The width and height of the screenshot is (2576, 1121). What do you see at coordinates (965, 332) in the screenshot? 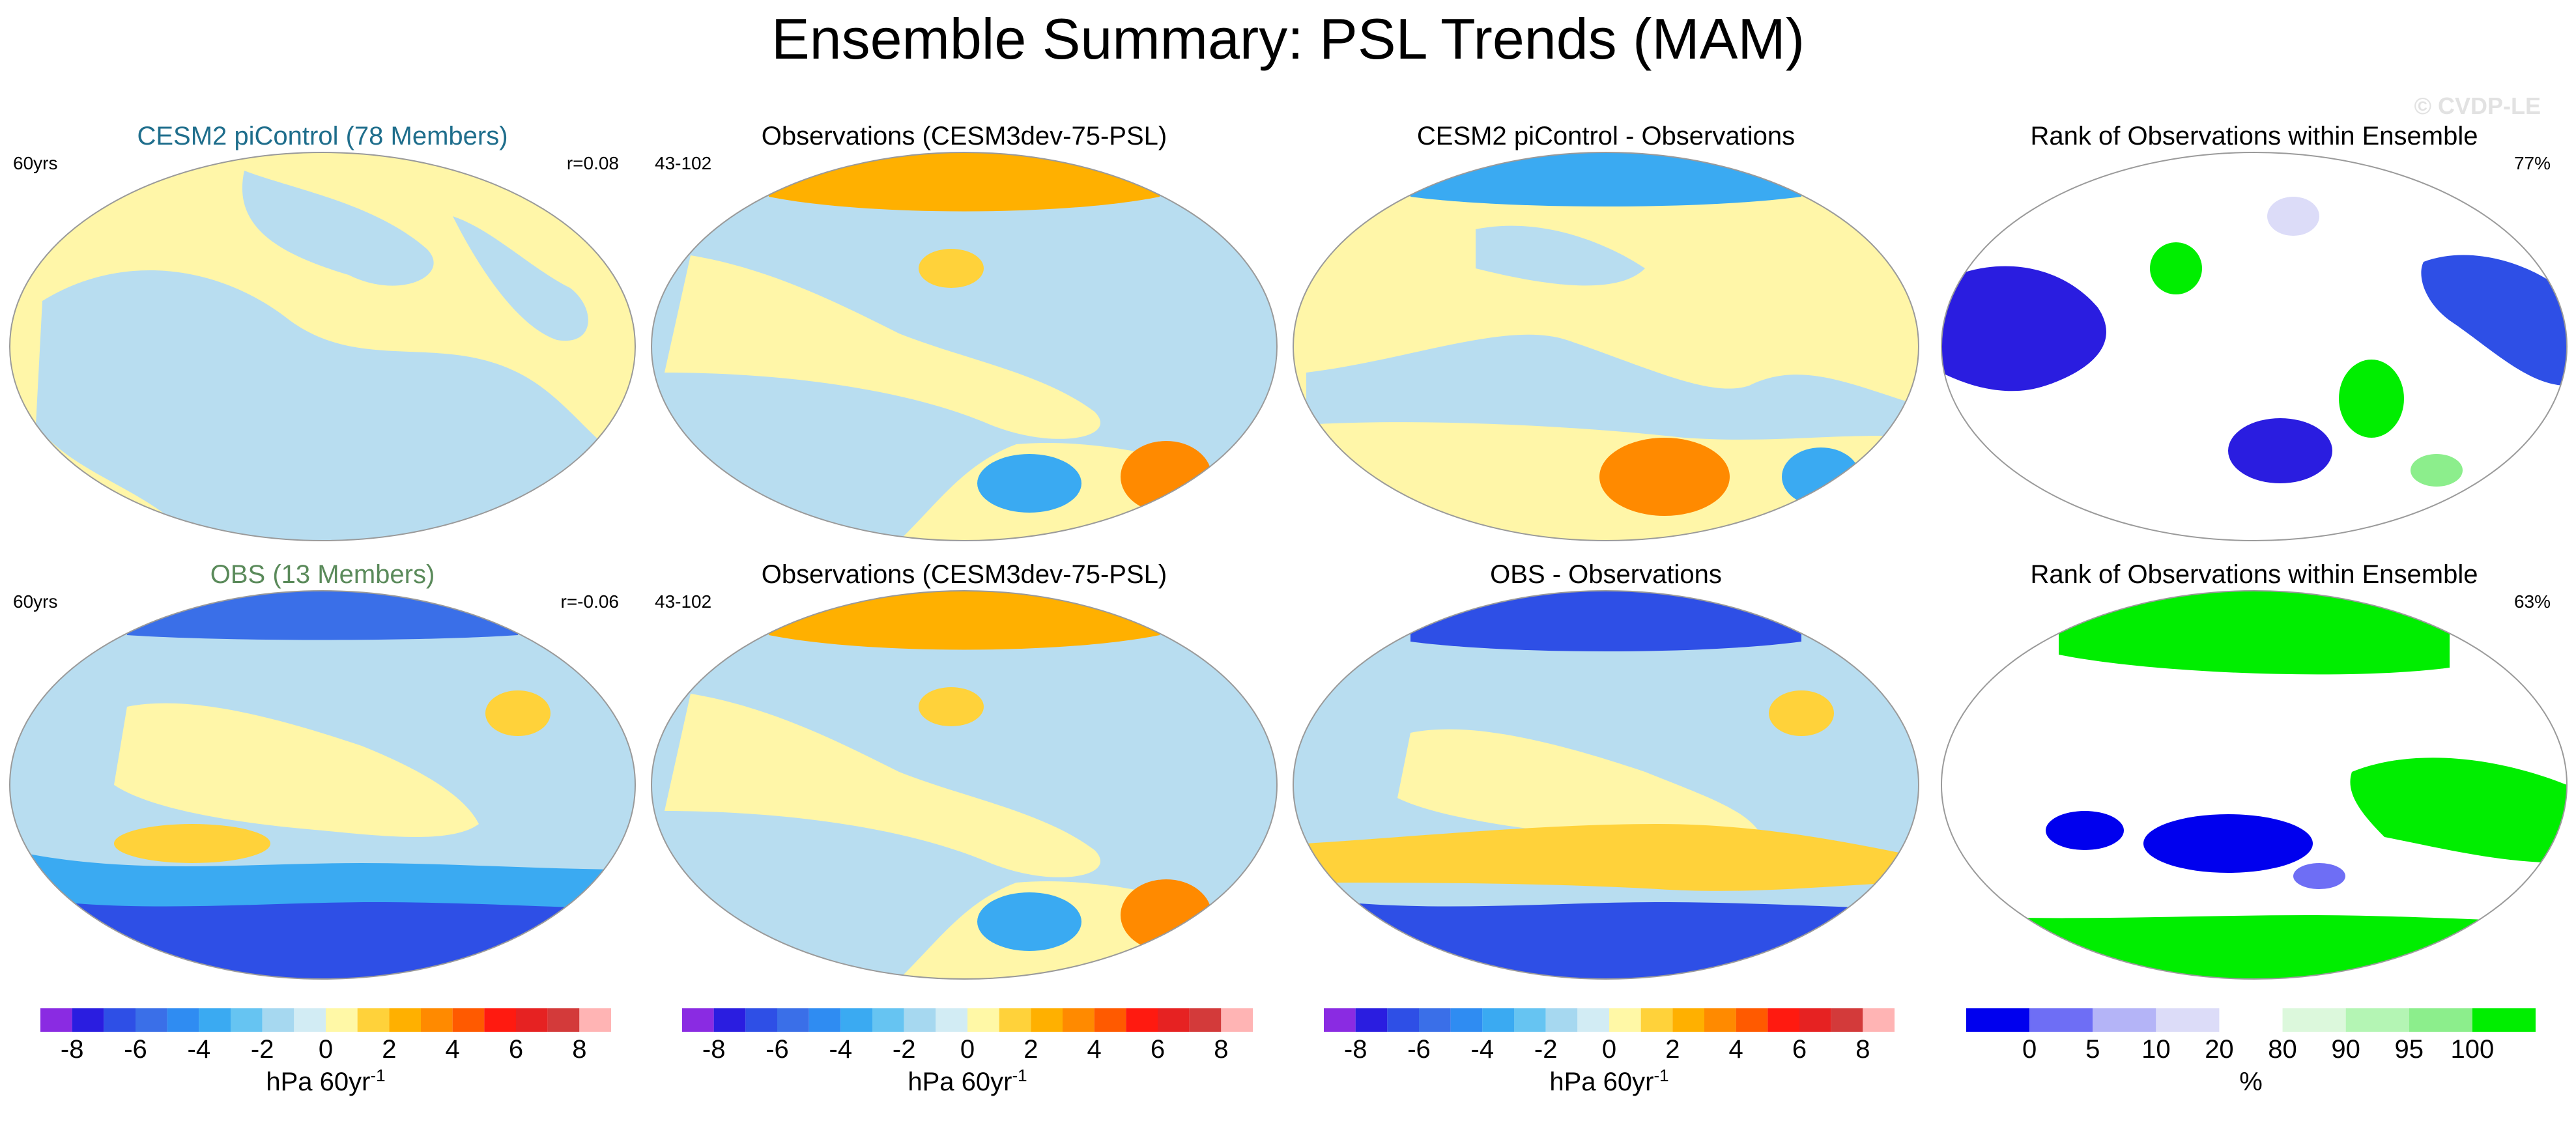
I see `panel-observations-top: Observations (CESM3dev-75-PSL) 43-102` at bounding box center [965, 332].